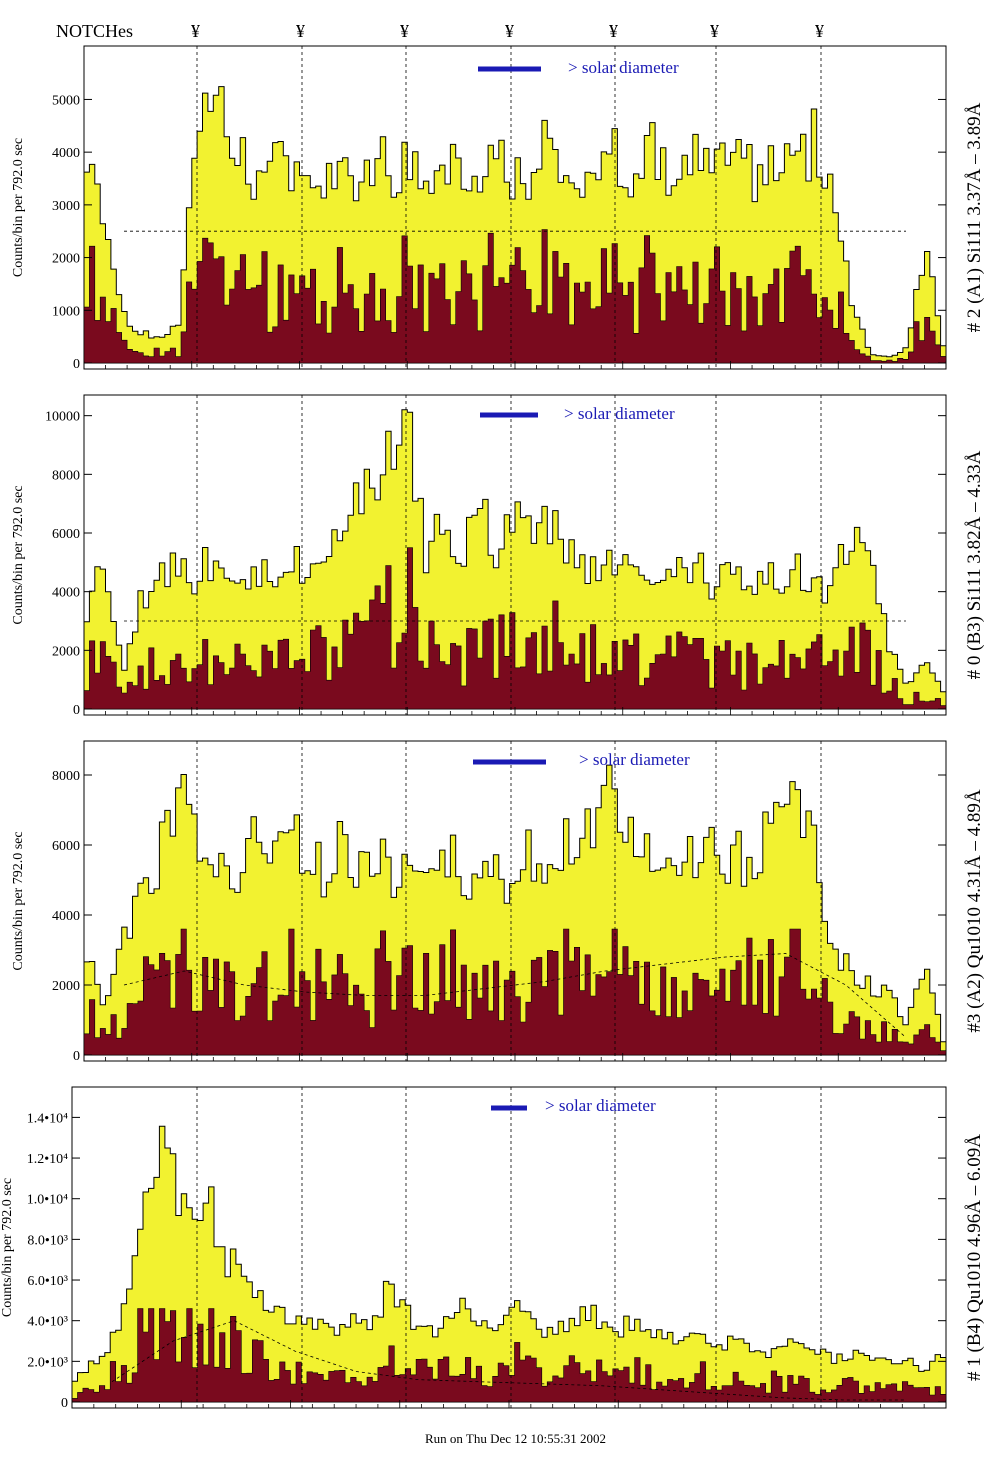 Image resolution: width=1004 pixels, height=1476 pixels. What do you see at coordinates (440, 31) in the screenshot?
I see `notches-header: NOTCHes ¥ ¥ ¥ ¥ ¥ ¥ ¥` at bounding box center [440, 31].